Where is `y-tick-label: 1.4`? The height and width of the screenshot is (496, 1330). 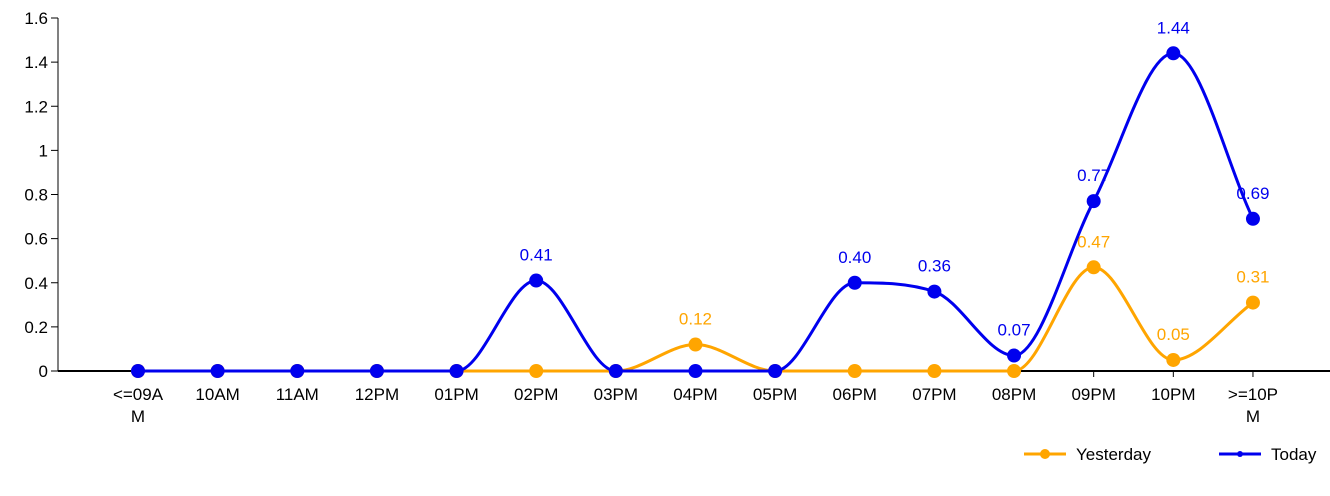
y-tick-label: 1.4 is located at coordinates (36, 62).